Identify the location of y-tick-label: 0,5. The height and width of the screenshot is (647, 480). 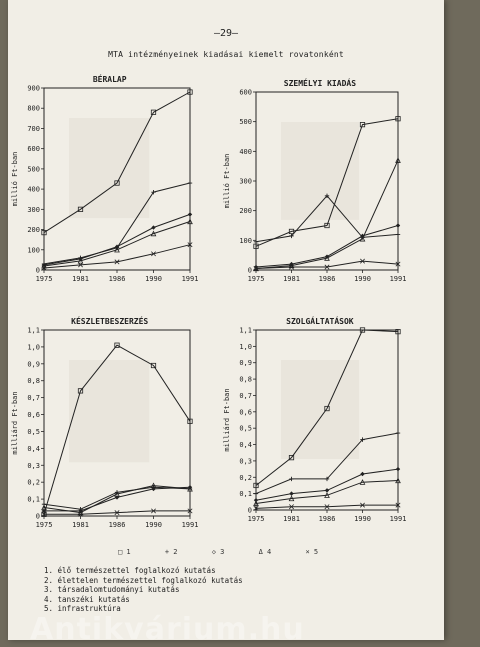
(245, 429).